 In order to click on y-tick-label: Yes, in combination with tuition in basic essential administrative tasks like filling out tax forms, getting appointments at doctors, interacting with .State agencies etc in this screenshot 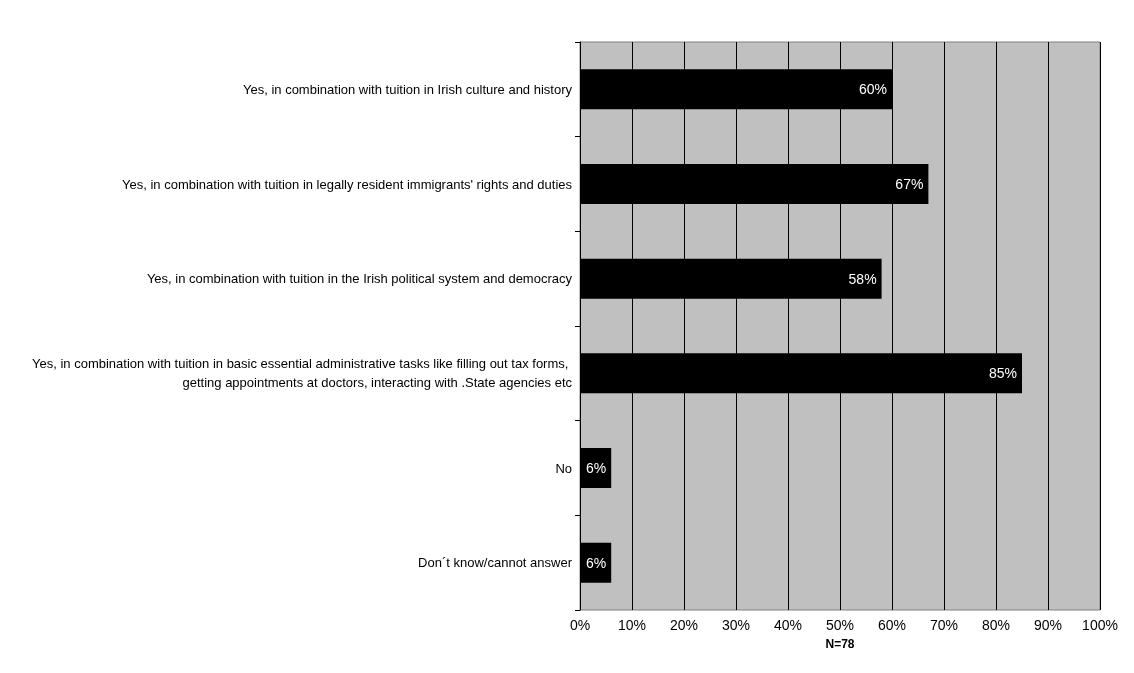, I will do `click(302, 373)`.